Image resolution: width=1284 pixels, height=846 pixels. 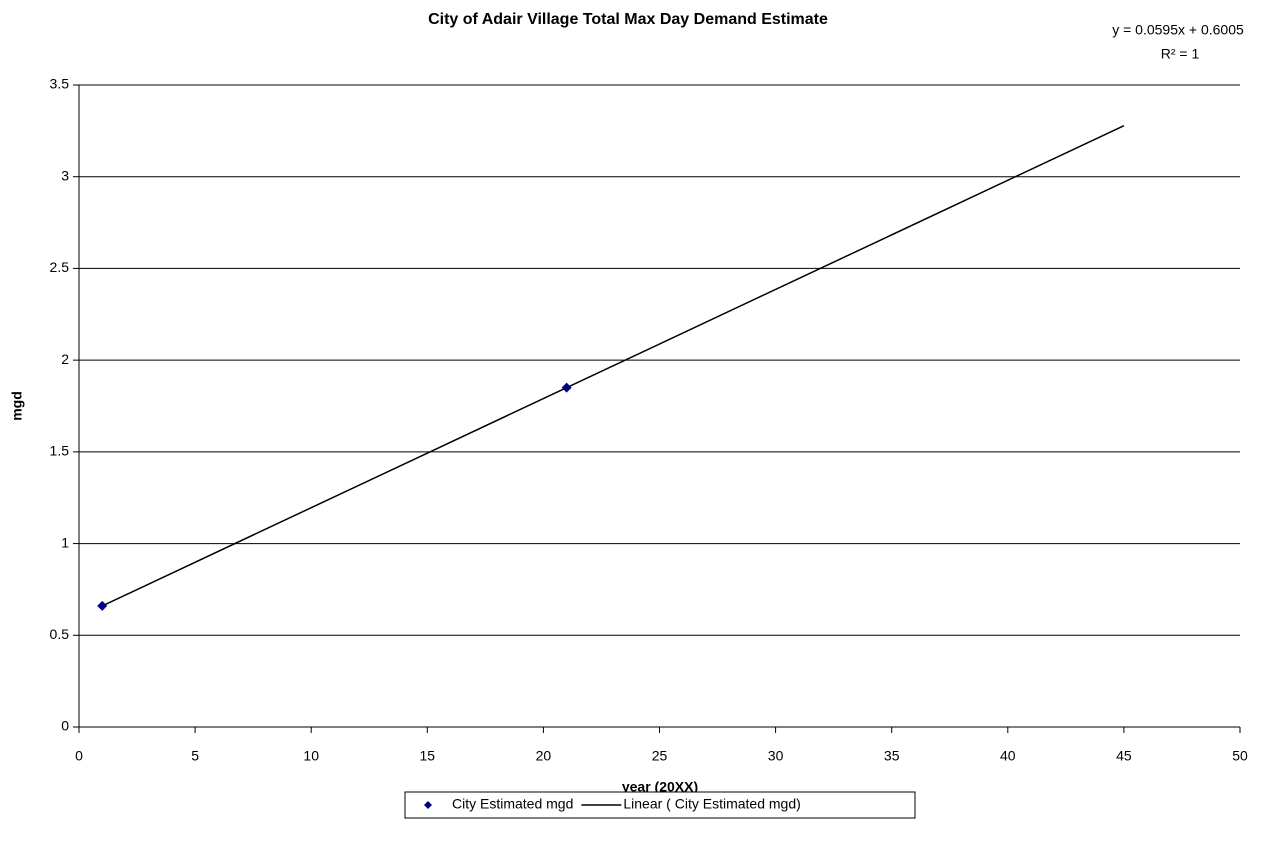 I want to click on x-axis-title: year (20XX), so click(x=660, y=787).